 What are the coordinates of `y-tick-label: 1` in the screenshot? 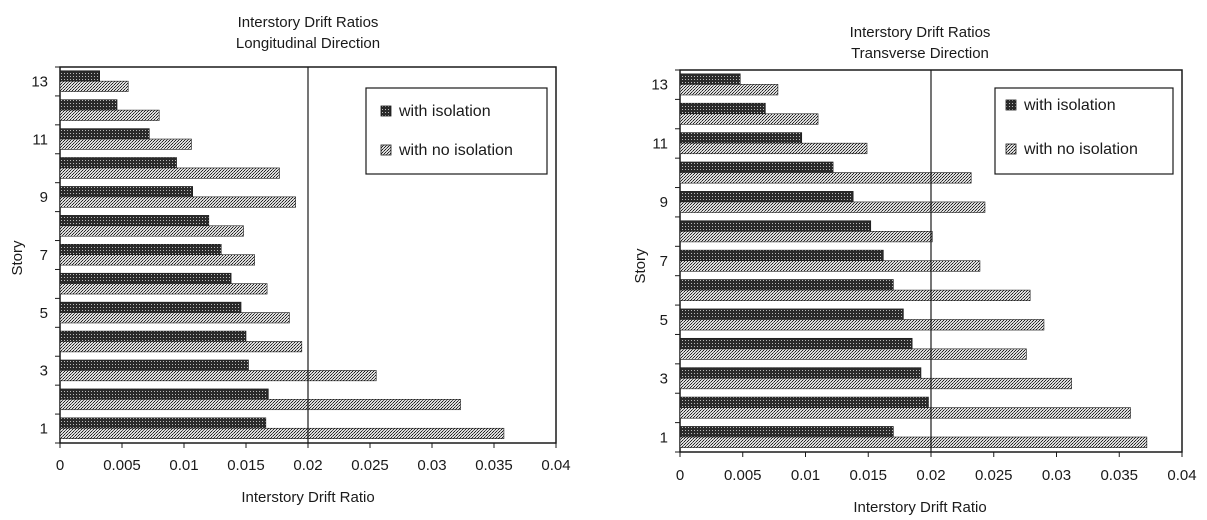 It's located at (664, 437).